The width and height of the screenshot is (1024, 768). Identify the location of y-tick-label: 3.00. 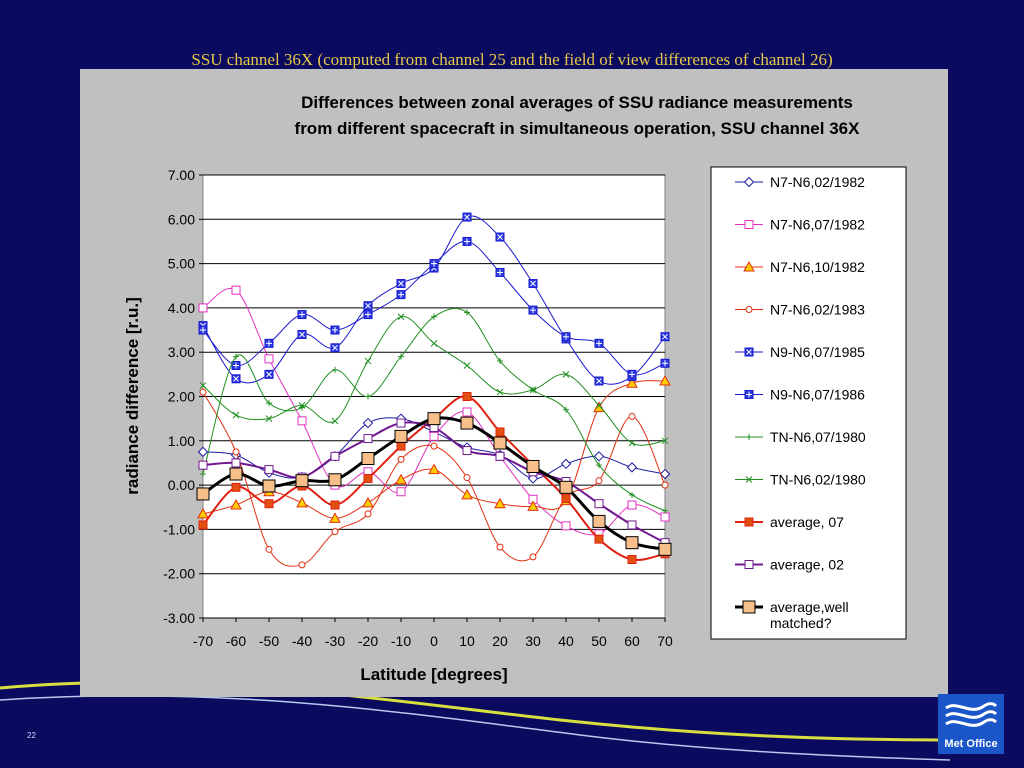
(181, 352).